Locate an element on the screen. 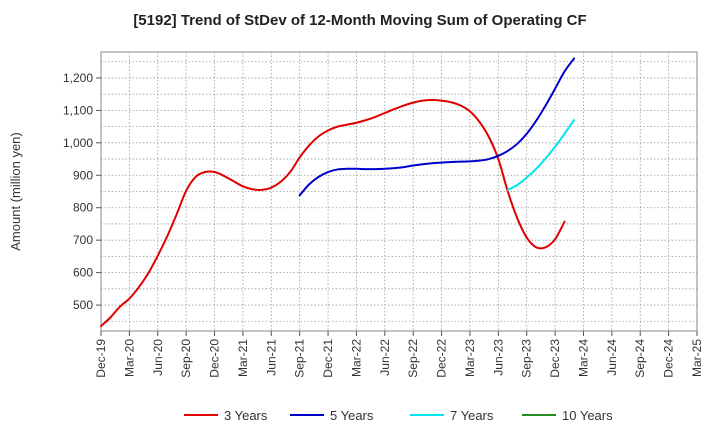  y-axis-ticks: 500 600 700 800 900 1,000 1,100 1,200 is located at coordinates (82, 191).